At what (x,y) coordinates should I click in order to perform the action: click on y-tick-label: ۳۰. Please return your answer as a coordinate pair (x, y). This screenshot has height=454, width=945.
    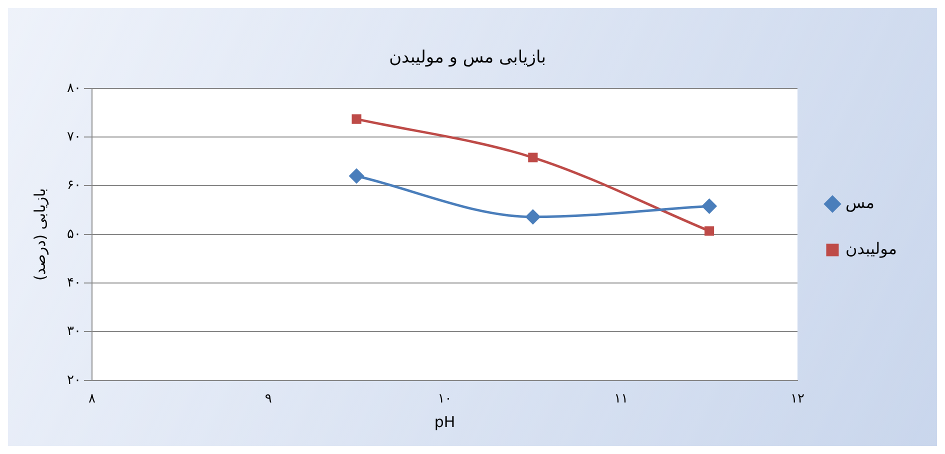
    Looking at the image, I should click on (73, 332).